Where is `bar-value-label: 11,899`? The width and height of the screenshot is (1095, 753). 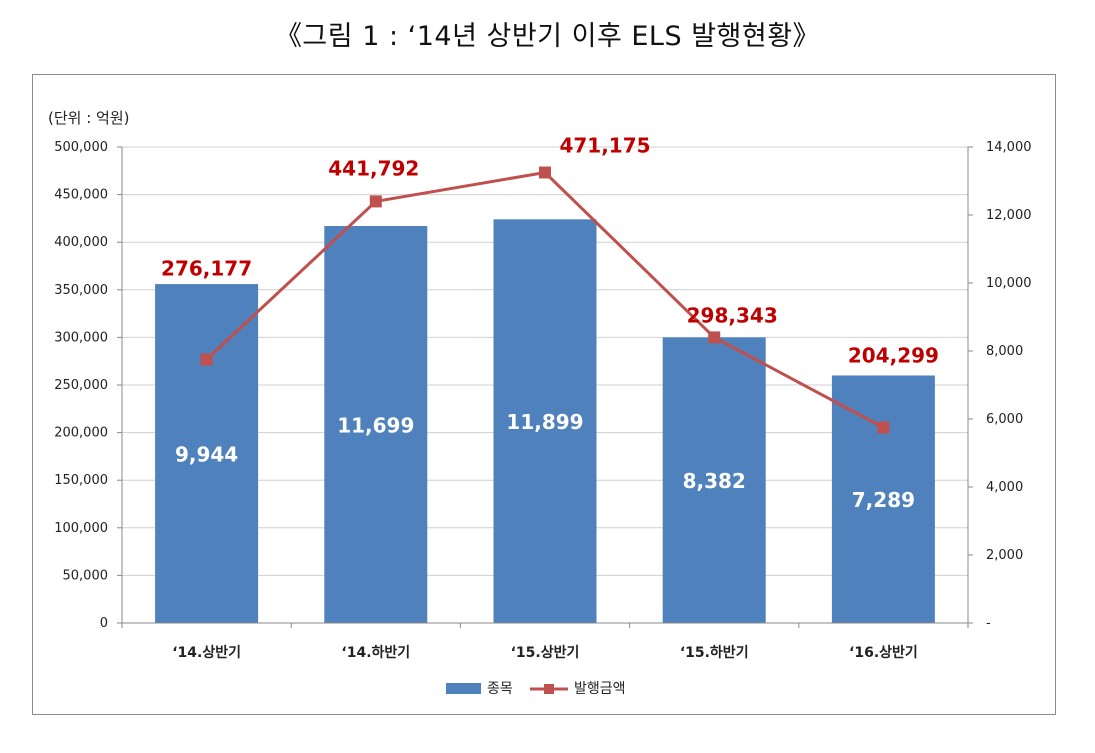
bar-value-label: 11,899 is located at coordinates (544, 422).